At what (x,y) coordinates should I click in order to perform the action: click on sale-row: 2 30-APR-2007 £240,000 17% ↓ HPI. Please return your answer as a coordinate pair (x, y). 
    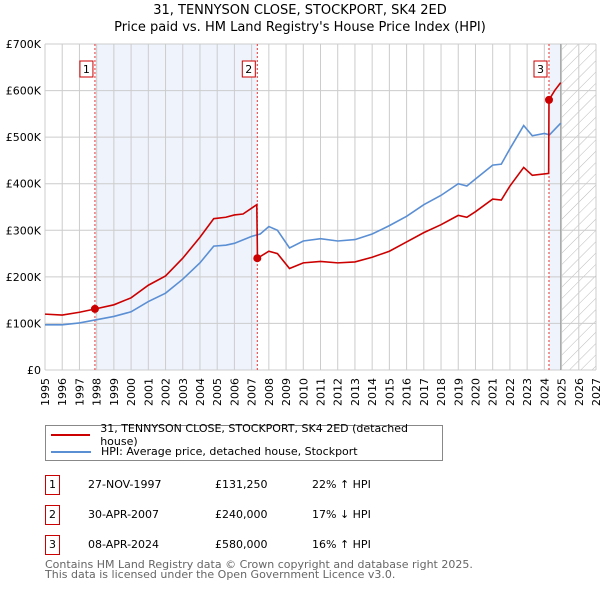
    Looking at the image, I should click on (245, 515).